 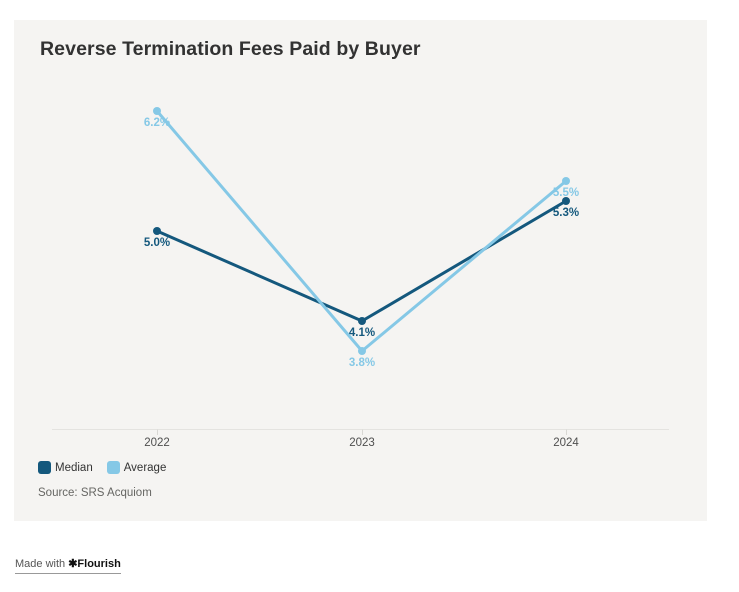 I want to click on x-axis-label: 2023, so click(x=362, y=443).